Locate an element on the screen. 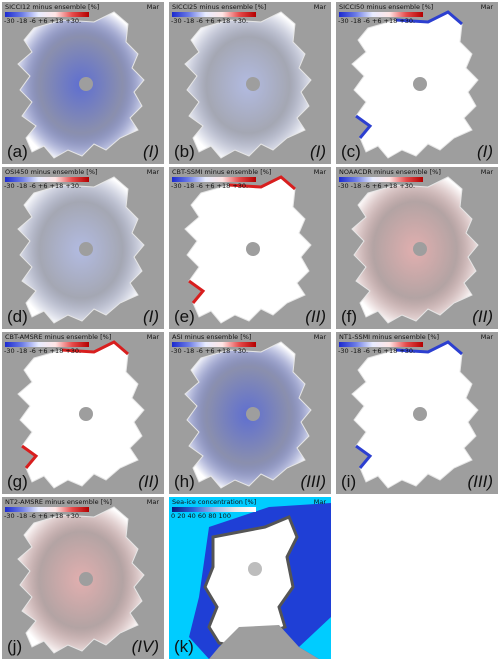  panel-class: (III) is located at coordinates (313, 481).